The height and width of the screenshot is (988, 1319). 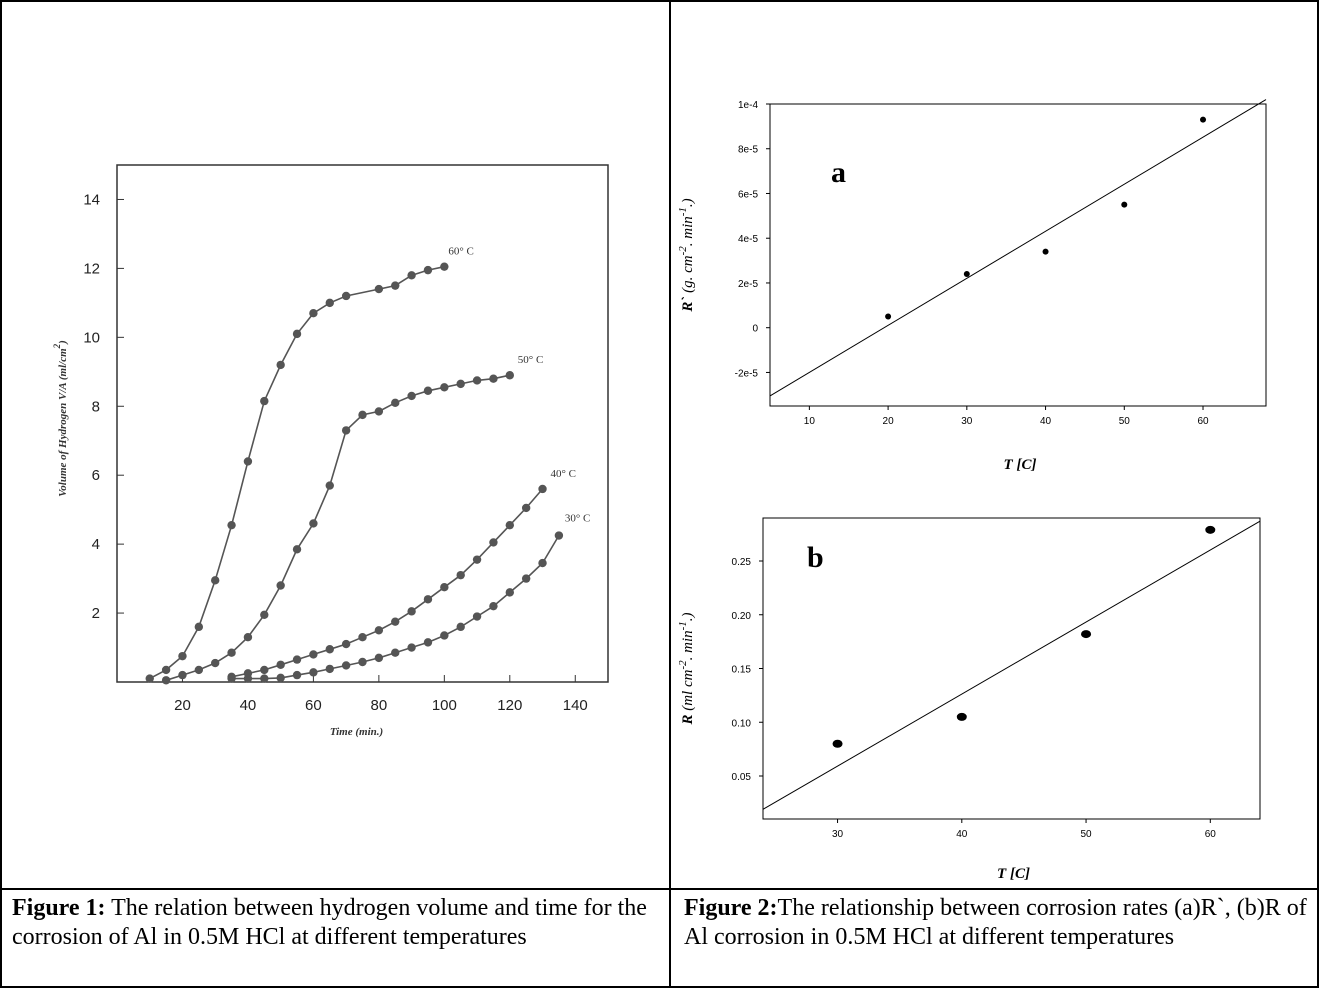 I want to click on x-tick-label: 50, so click(x=1086, y=834).